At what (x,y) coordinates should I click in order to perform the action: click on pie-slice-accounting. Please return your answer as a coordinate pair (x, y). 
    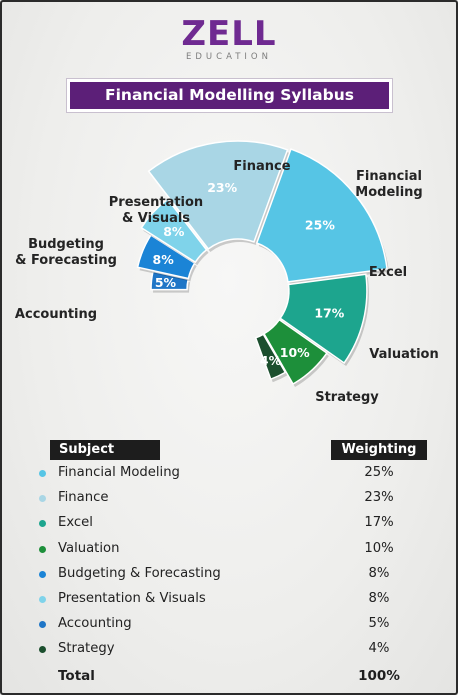
    Looking at the image, I should click on (170, 280).